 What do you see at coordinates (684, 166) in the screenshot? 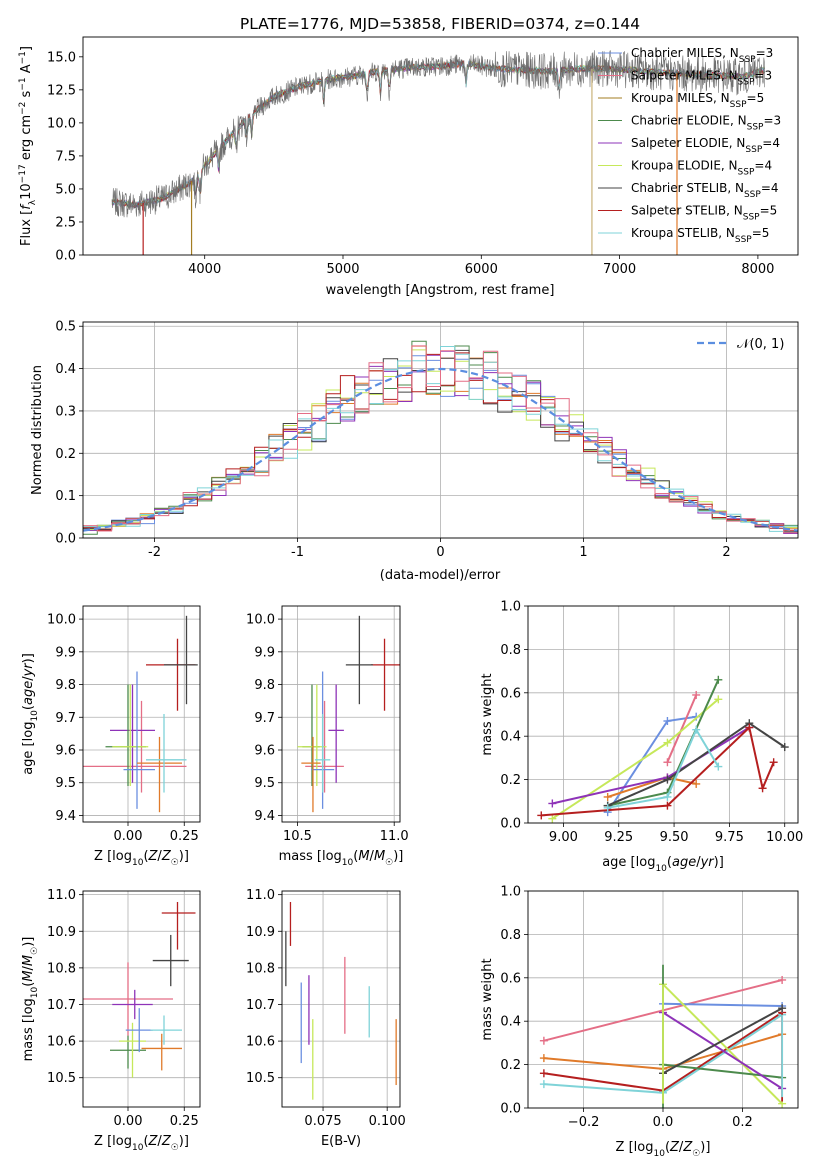
I see `label-part: Kroupa ELODIE, N` at bounding box center [684, 166].